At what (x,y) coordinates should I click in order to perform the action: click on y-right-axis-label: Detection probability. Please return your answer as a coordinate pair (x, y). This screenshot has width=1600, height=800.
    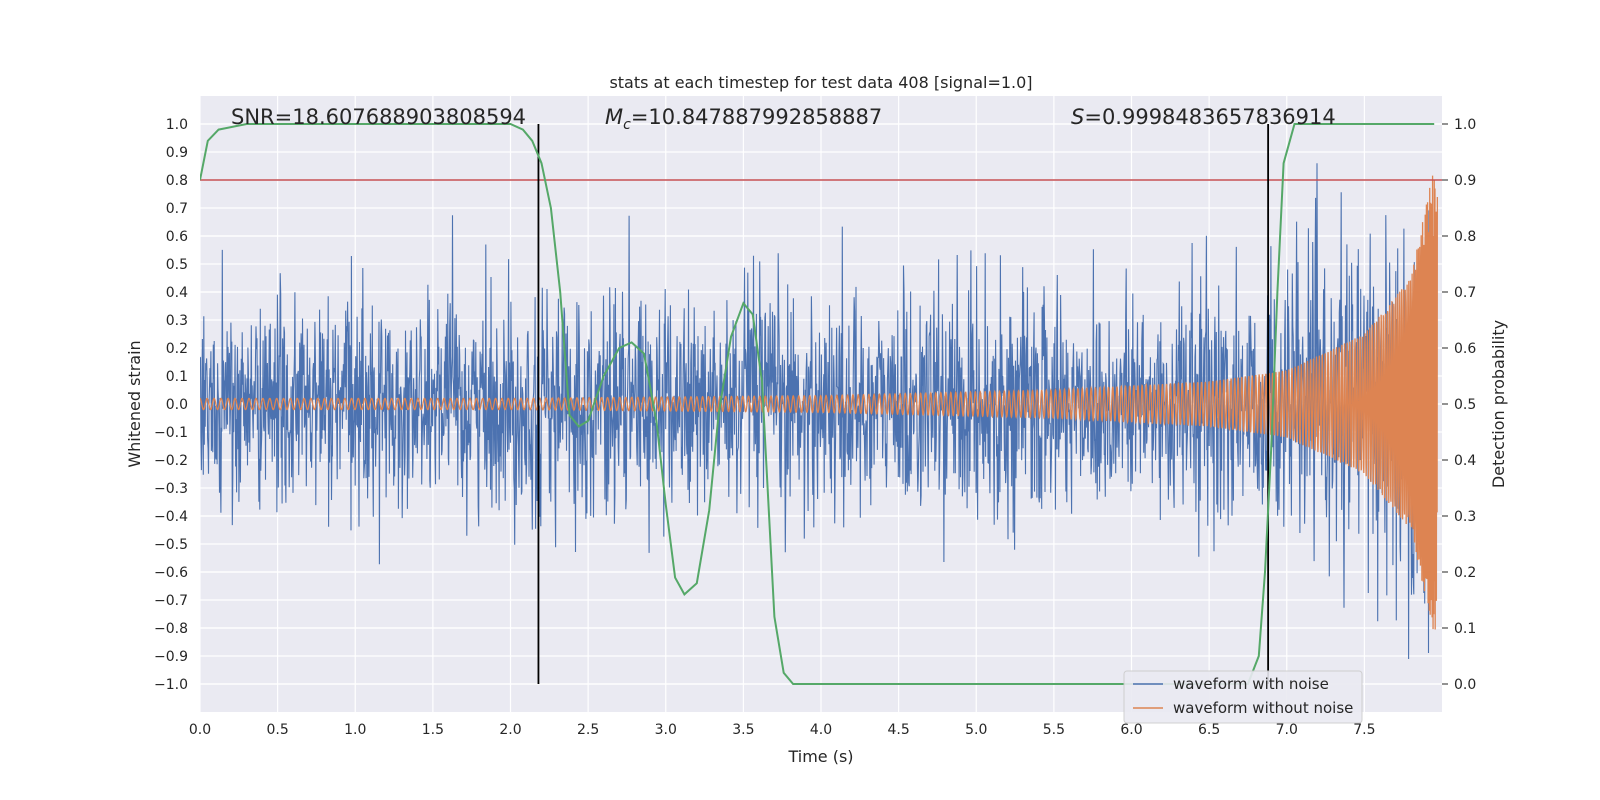
    Looking at the image, I should click on (1498, 404).